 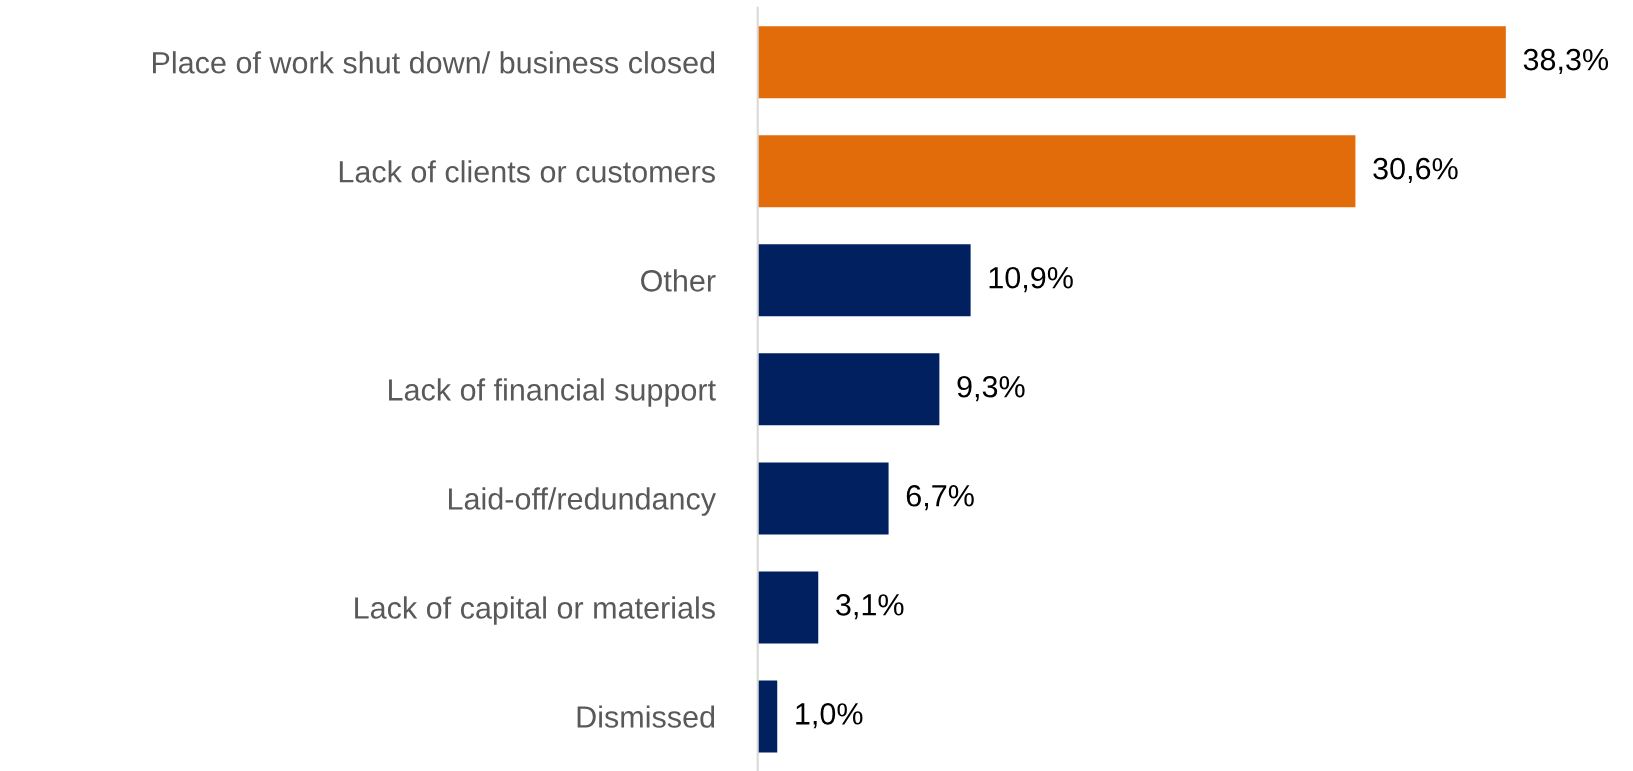 What do you see at coordinates (870, 607) in the screenshot?
I see `data-label: 3,1%` at bounding box center [870, 607].